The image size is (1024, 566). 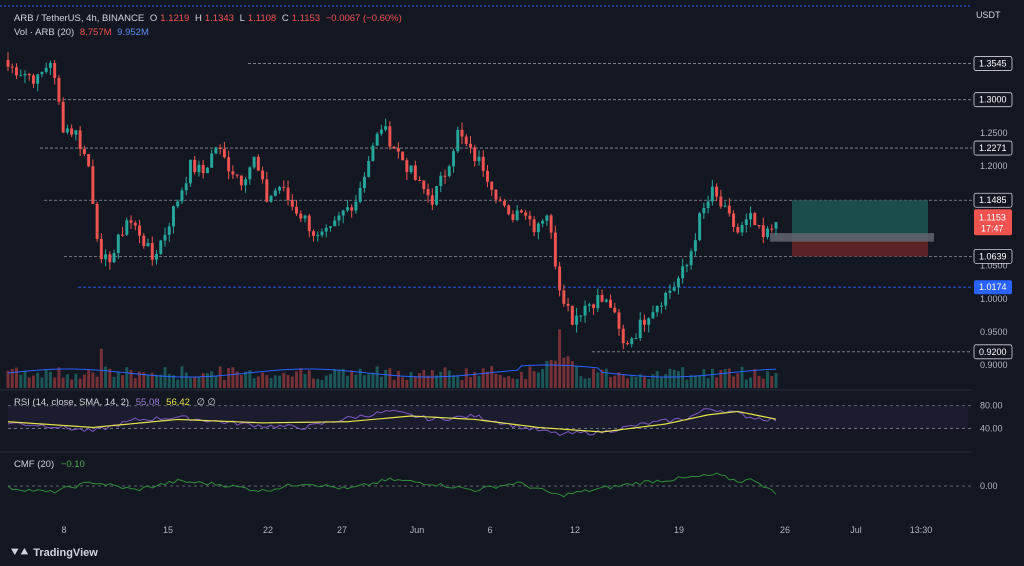 I want to click on price-tick-label: 0.9000, so click(x=994, y=365).